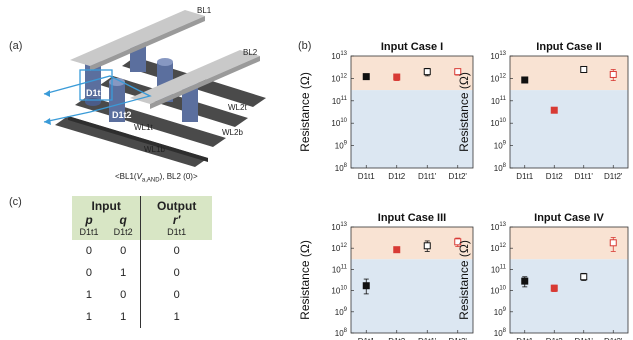 This screenshot has width=633, height=340. Describe the element at coordinates (176, 220) in the screenshot. I see `var-r: r′` at that location.